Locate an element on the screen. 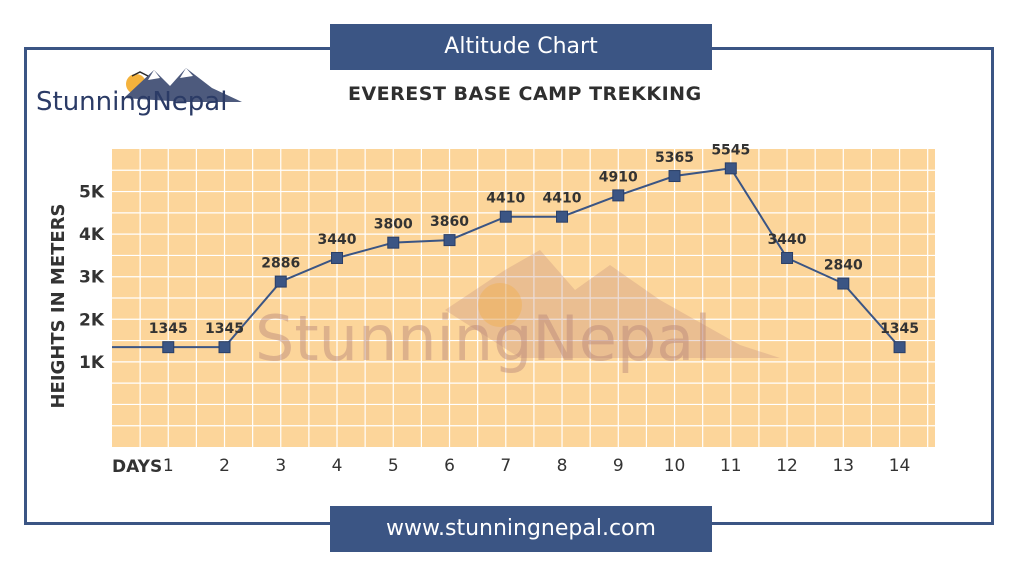 The height and width of the screenshot is (585, 1024). watermark-sun-icon is located at coordinates (500, 305).